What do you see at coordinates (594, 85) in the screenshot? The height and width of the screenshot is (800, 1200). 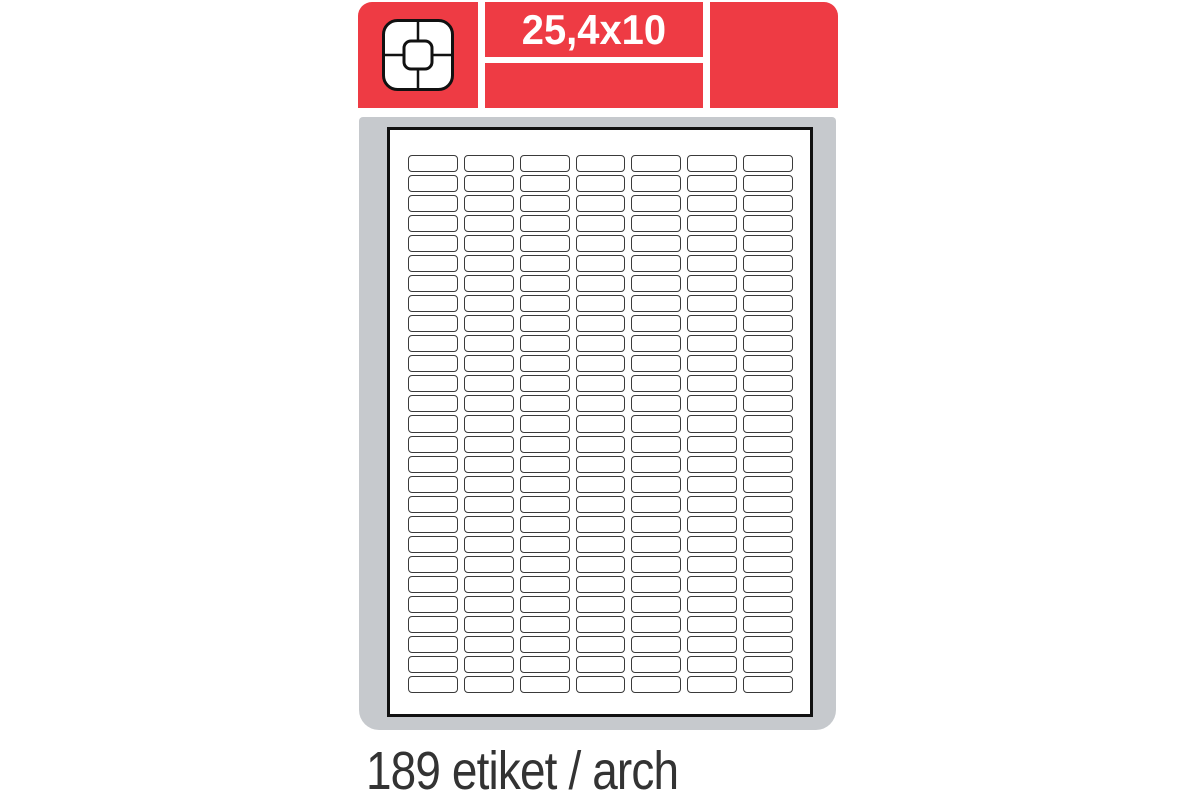 I see `header-strip` at bounding box center [594, 85].